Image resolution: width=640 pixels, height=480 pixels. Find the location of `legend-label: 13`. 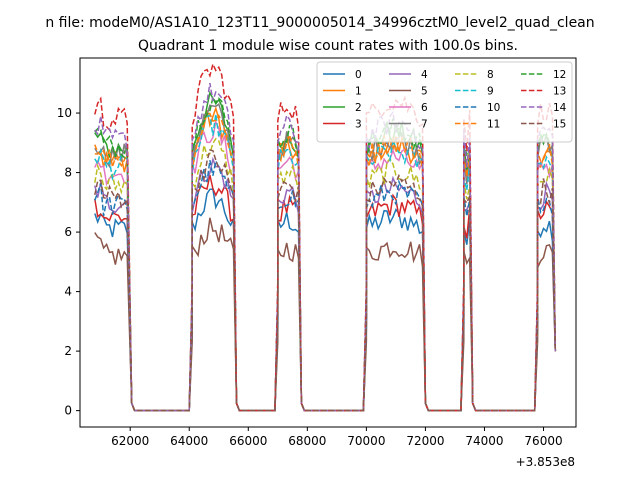

legend-label: 13 is located at coordinates (559, 92).